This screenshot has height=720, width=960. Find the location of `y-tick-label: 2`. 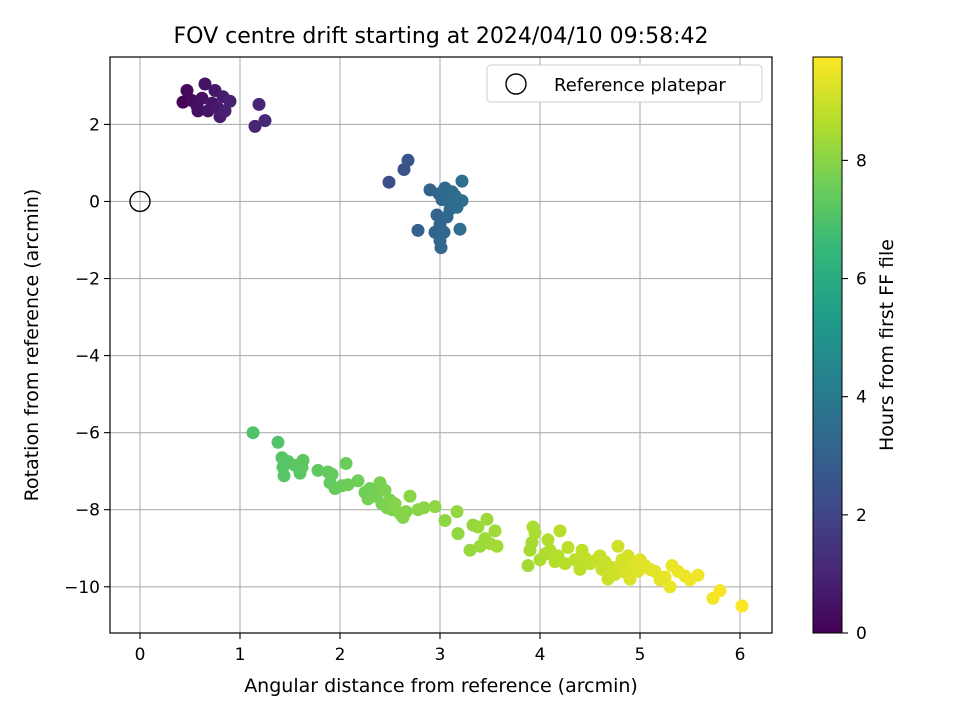

y-tick-label: 2 is located at coordinates (94, 125).